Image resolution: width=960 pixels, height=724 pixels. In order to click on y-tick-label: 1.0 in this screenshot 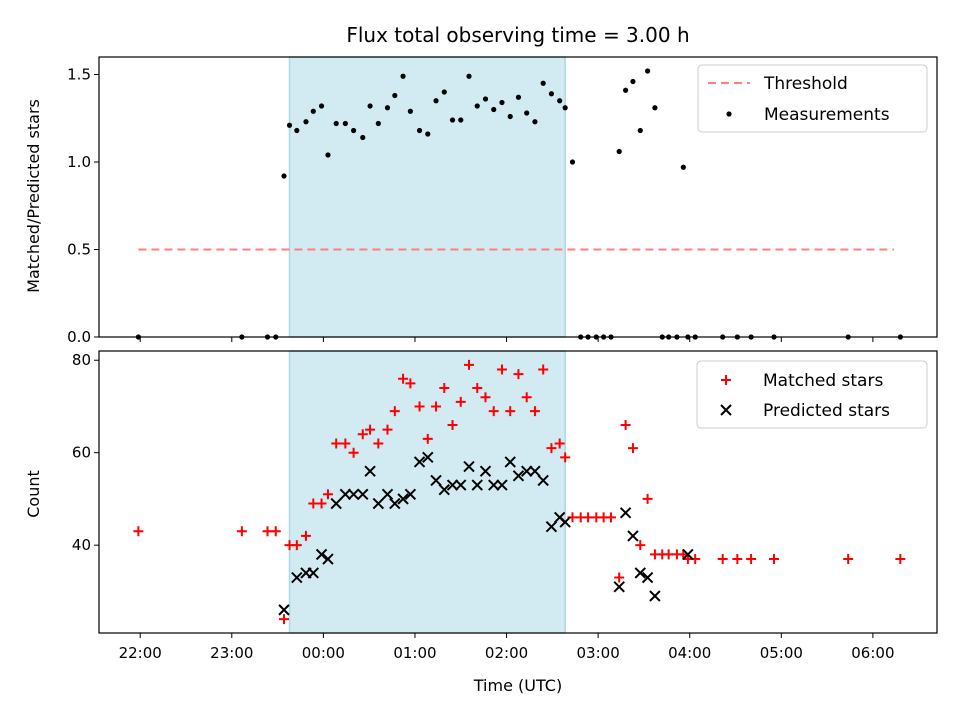, I will do `click(79, 162)`.